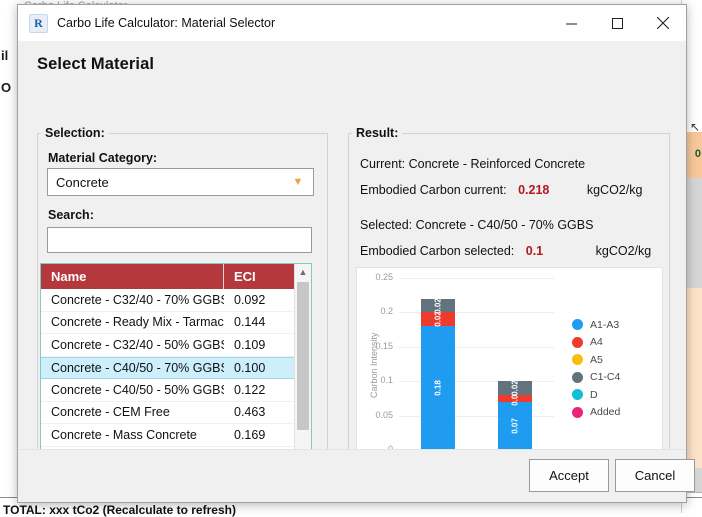 The image size is (702, 517). Describe the element at coordinates (534, 190) in the screenshot. I see `current-ec-value: 0.218` at that location.